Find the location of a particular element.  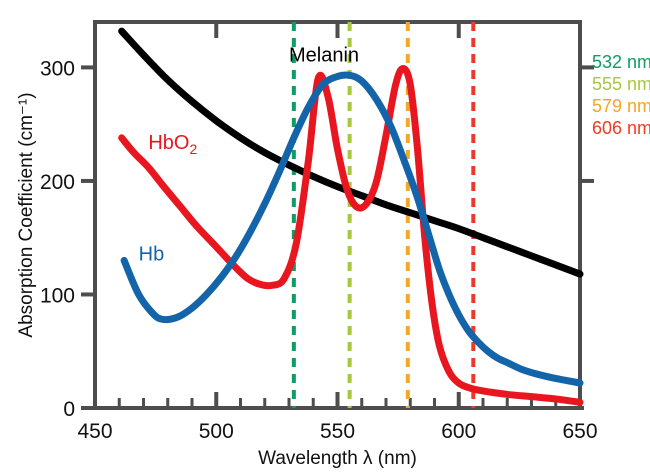

y-tick-label-300: 300 is located at coordinates (57, 68).